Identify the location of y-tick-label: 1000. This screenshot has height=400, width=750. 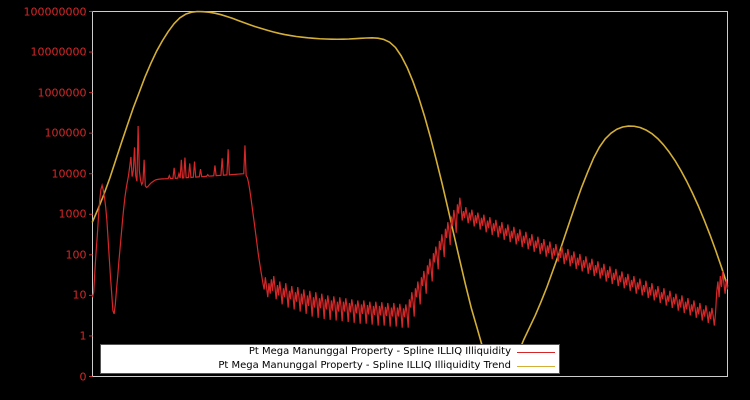
(72, 214).